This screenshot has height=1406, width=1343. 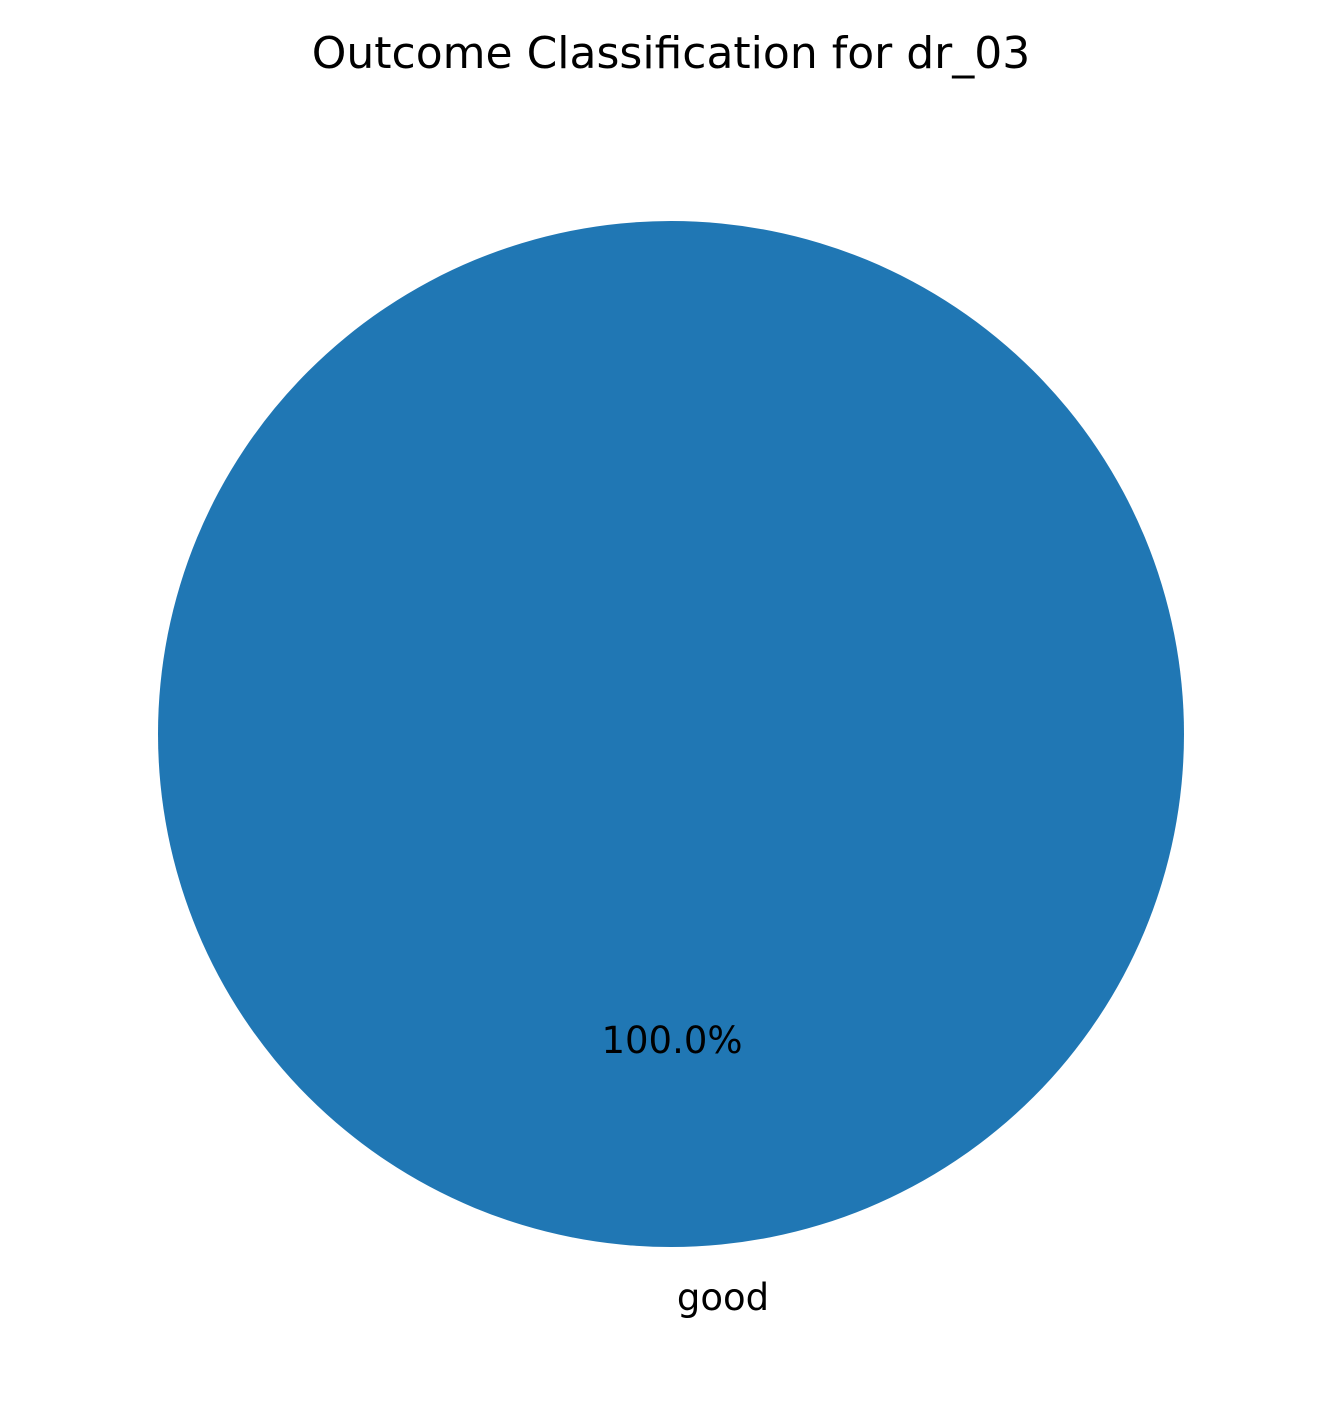 What do you see at coordinates (671, 1040) in the screenshot?
I see `slice-pct-label-good: 100.0%` at bounding box center [671, 1040].